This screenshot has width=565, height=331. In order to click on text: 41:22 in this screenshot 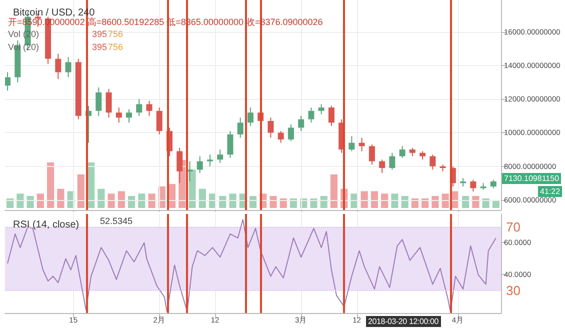, I will do `click(550, 191)`.